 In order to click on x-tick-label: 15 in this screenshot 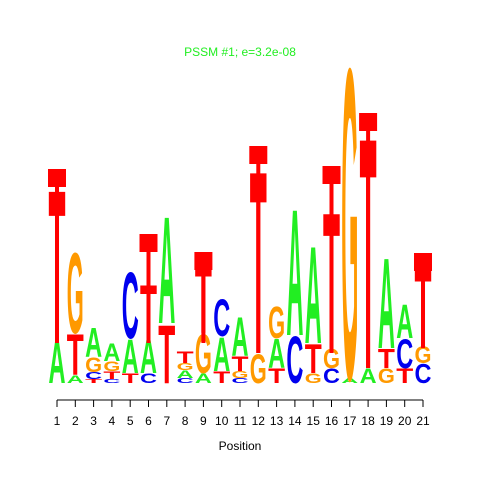, I will do `click(314, 421)`.